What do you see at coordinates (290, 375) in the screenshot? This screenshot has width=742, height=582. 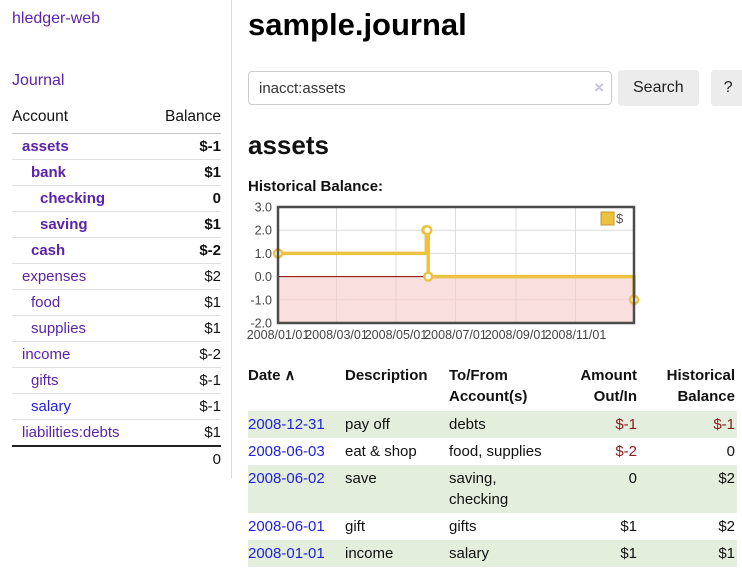 I see `sort-ascending-icon: ∧` at bounding box center [290, 375].